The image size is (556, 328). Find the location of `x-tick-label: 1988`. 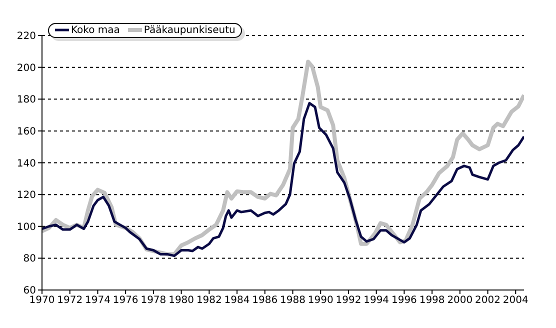

x-tick-label: 1988 is located at coordinates (293, 300).